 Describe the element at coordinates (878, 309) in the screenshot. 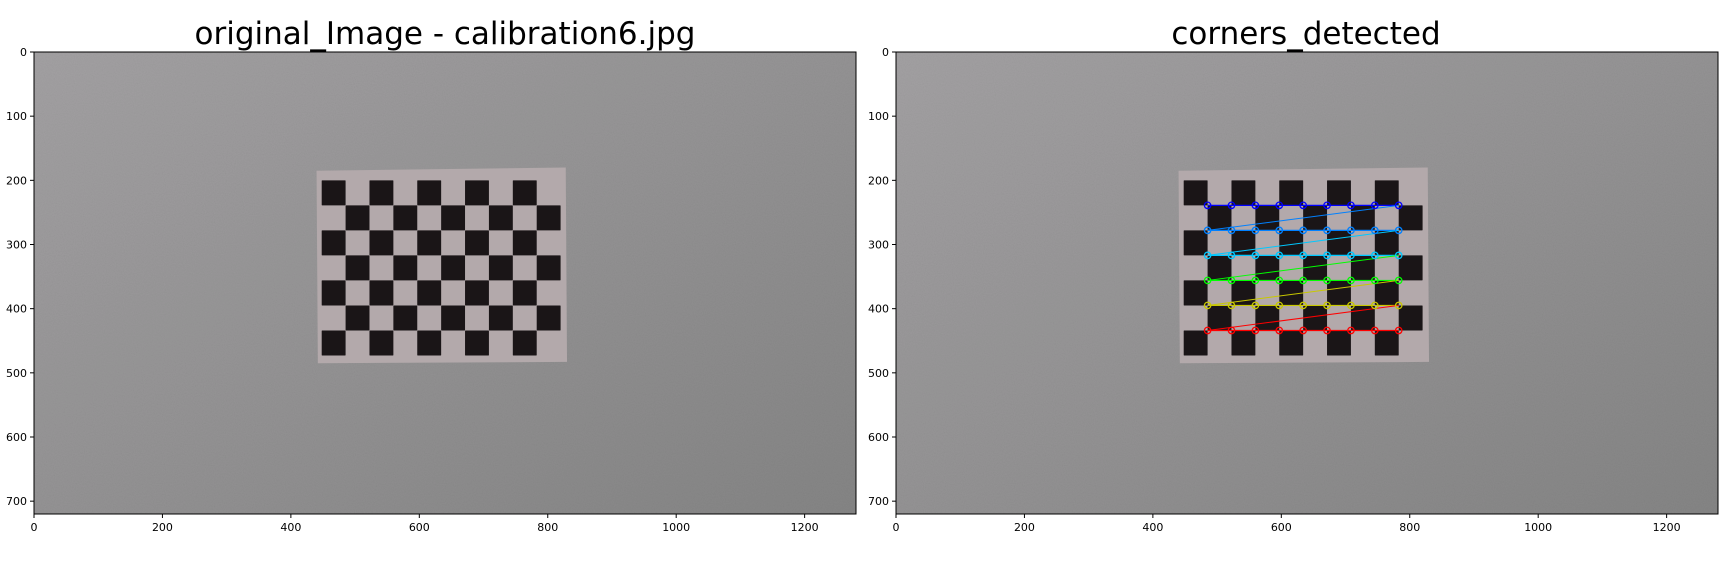

I see `y-tick-label: 400` at that location.